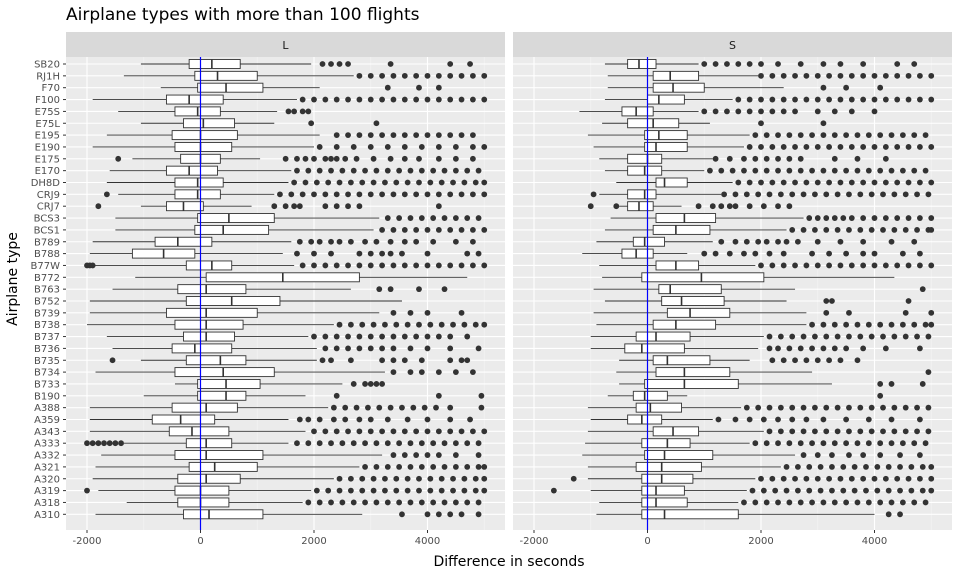 This screenshot has width=960, height=580. I want to click on boxplot-B734, so click(285, 372).